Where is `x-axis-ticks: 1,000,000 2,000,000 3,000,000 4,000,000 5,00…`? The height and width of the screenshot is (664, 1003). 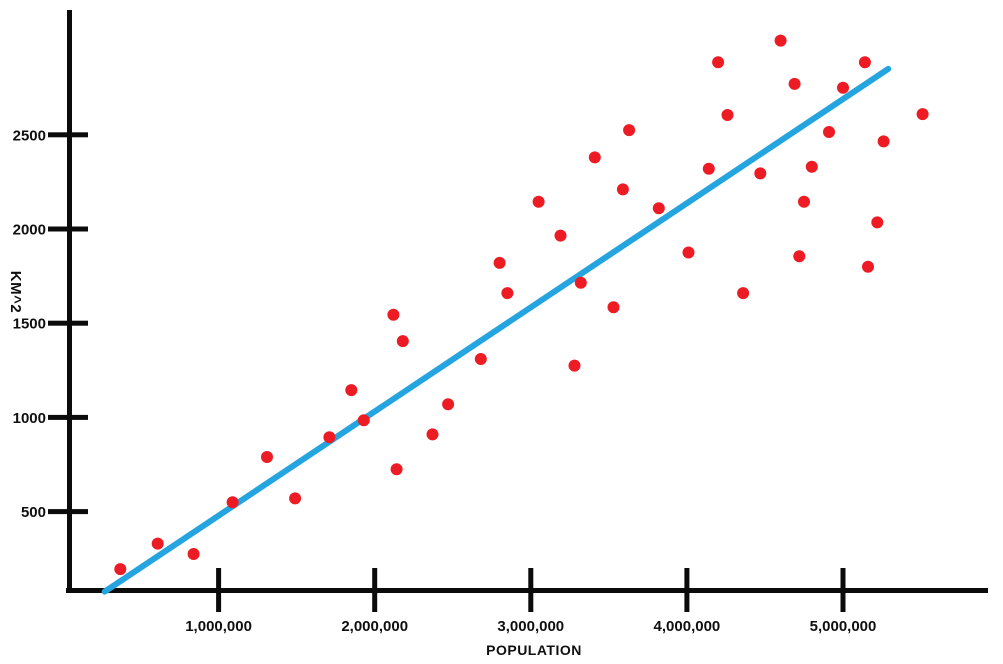 x-axis-ticks: 1,000,000 2,000,000 3,000,000 4,000,000 5,00… is located at coordinates (530, 601).